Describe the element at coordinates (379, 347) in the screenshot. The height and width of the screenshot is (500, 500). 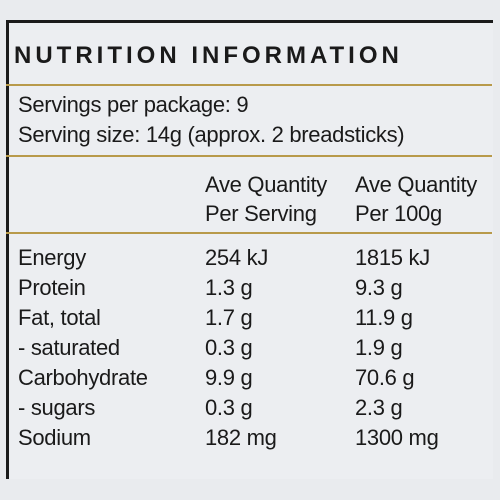
I see `per-100g: 1.9 g` at that location.